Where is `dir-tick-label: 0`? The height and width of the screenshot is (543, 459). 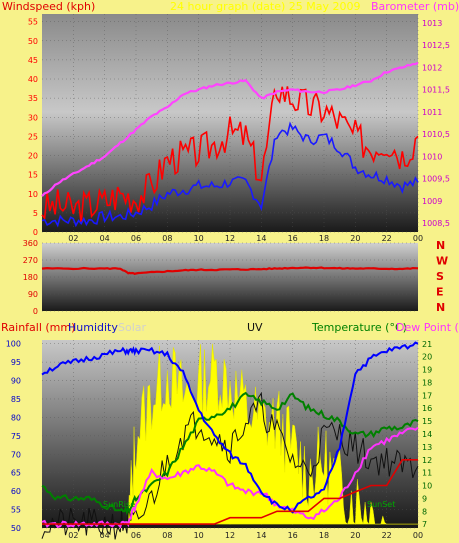 dir-tick-label: 0 is located at coordinates (35, 311).